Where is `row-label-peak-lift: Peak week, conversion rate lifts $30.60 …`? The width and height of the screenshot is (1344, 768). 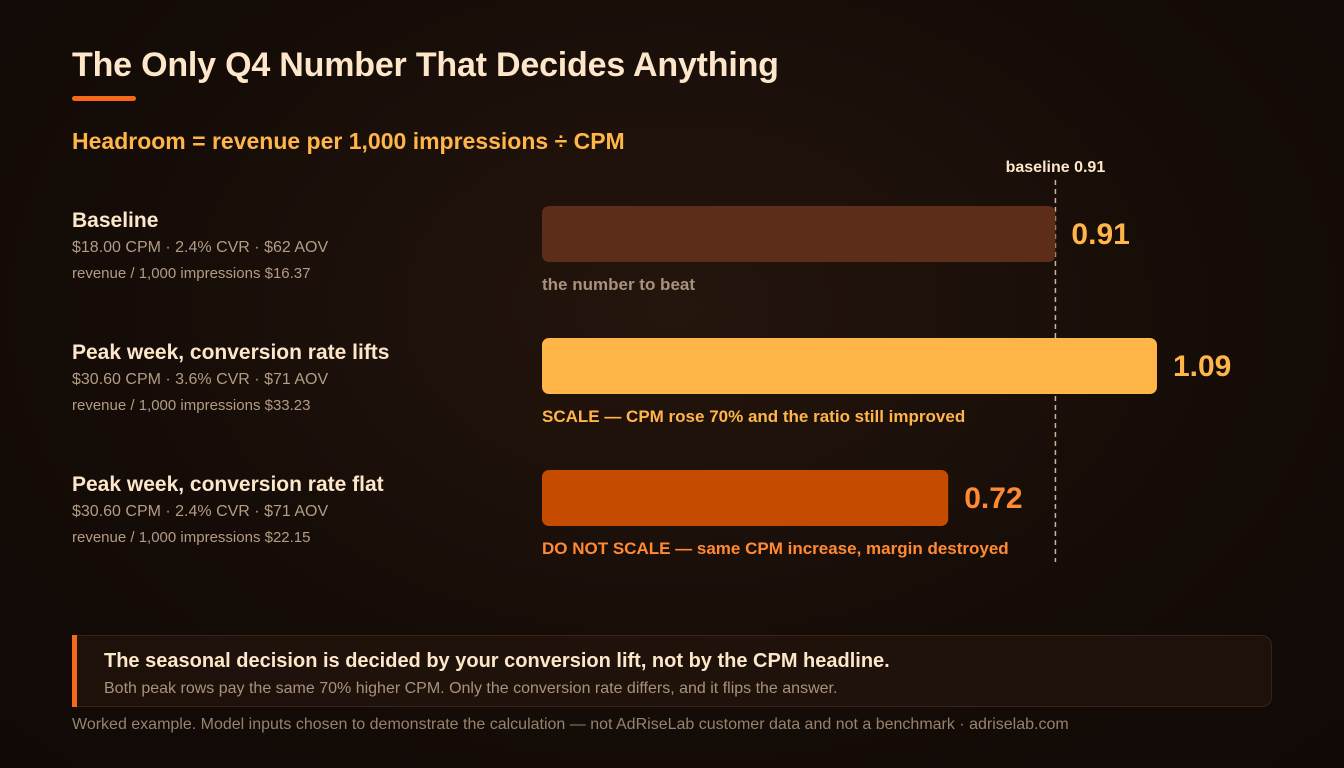
row-label-peak-lift: Peak week, conversion rate lifts $30.60 … is located at coordinates (292, 378).